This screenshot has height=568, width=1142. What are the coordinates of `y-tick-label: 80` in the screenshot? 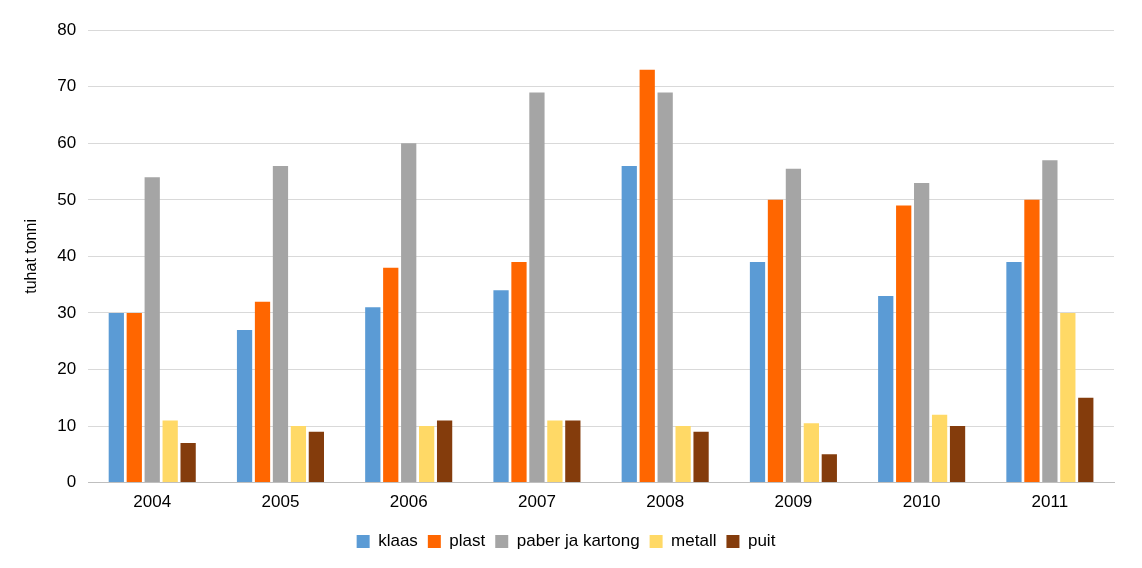 It's located at (67, 29).